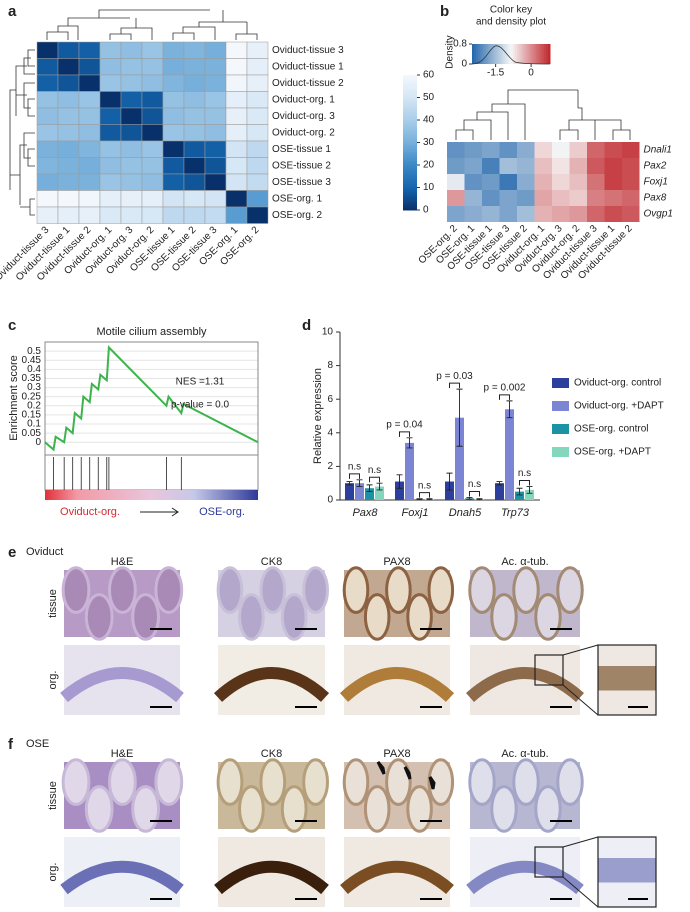  I want to click on column-header: Ac. α-tub., so click(524, 562).